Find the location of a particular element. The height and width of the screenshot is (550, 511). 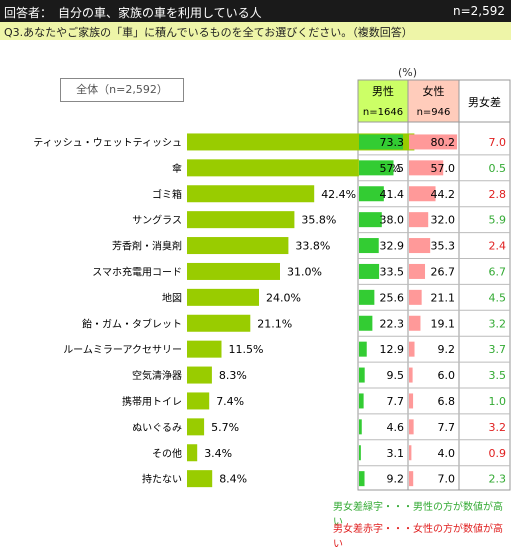

female-value-label: 26.7 is located at coordinates (443, 271).